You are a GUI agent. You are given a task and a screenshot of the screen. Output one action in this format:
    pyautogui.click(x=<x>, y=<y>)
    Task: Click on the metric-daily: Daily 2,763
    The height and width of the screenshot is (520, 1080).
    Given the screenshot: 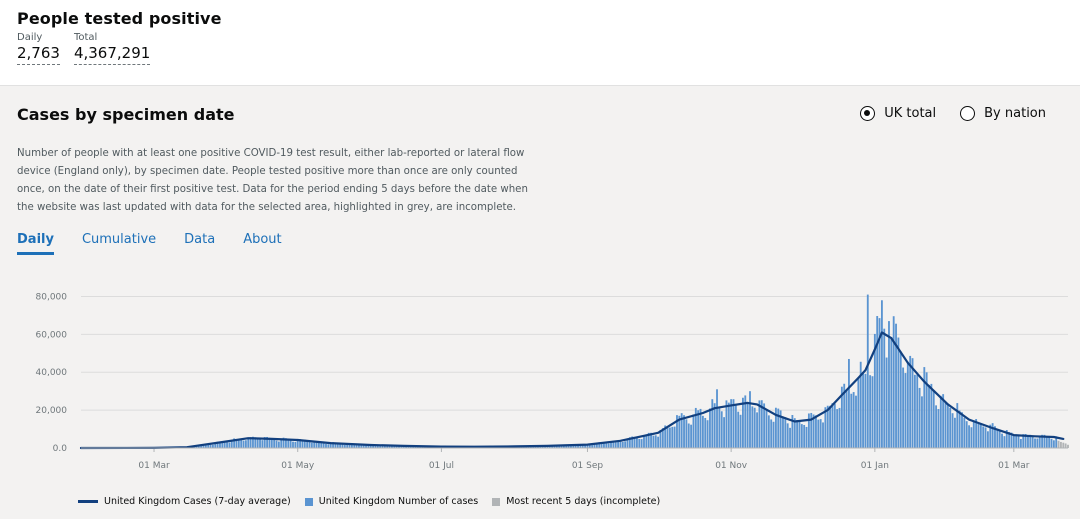 What is the action you would take?
    pyautogui.click(x=38, y=48)
    